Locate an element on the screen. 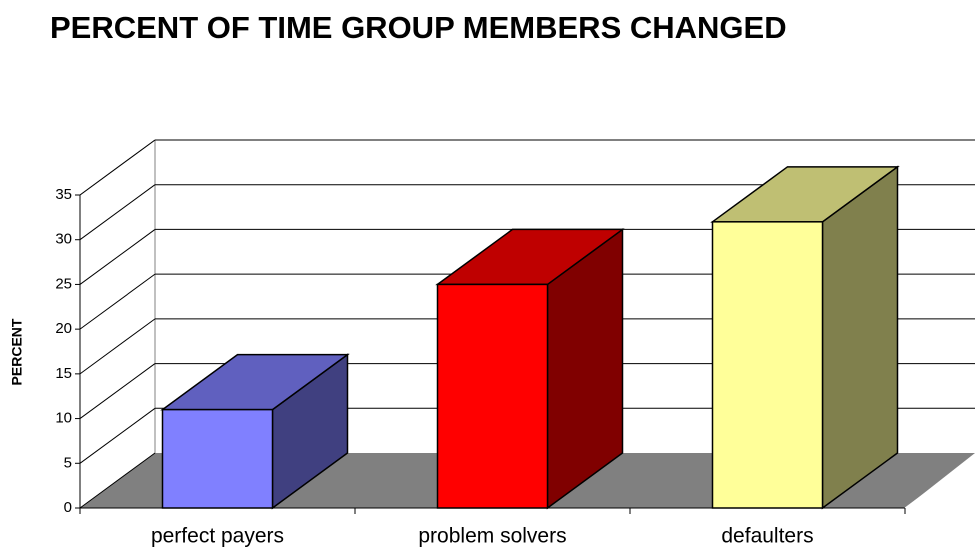 Image resolution: width=975 pixels, height=554 pixels. y-tick-label: 10 is located at coordinates (63, 418).